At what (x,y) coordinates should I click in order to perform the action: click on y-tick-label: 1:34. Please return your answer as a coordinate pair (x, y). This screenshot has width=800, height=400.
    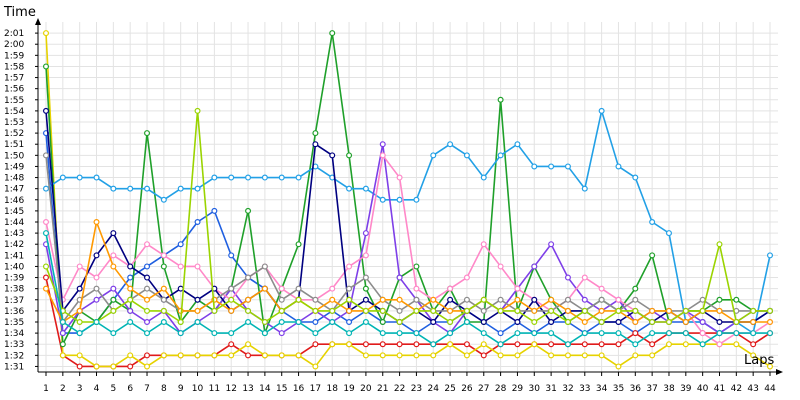
    Looking at the image, I should click on (14, 334).